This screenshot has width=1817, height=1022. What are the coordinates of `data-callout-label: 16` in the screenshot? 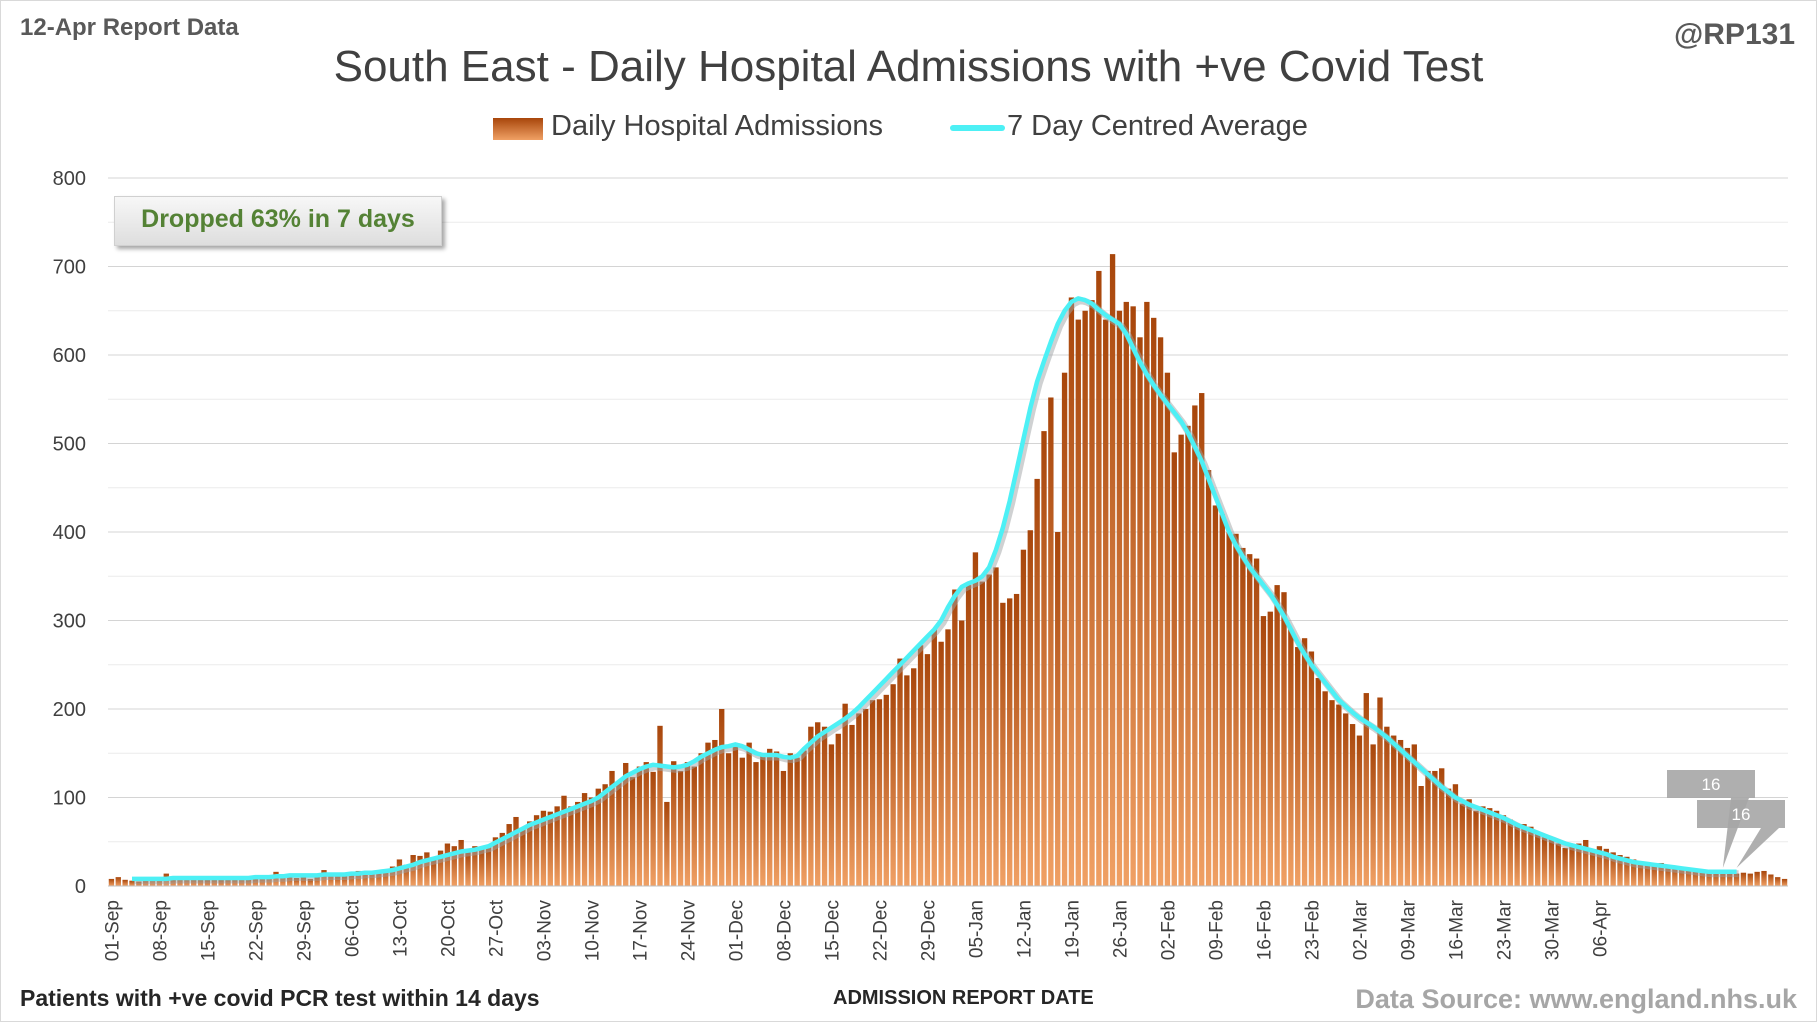 It's located at (1741, 814).